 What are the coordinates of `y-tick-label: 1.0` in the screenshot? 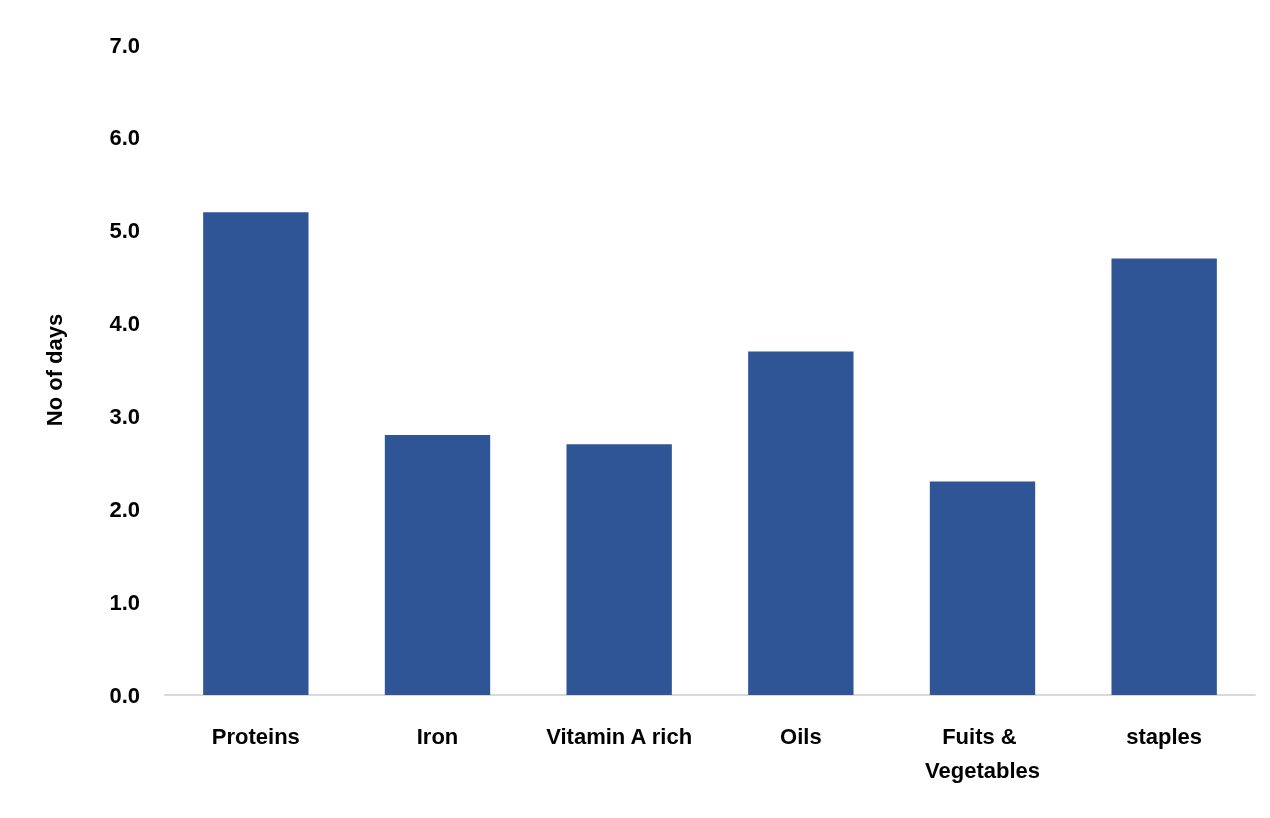 It's located at (124, 602).